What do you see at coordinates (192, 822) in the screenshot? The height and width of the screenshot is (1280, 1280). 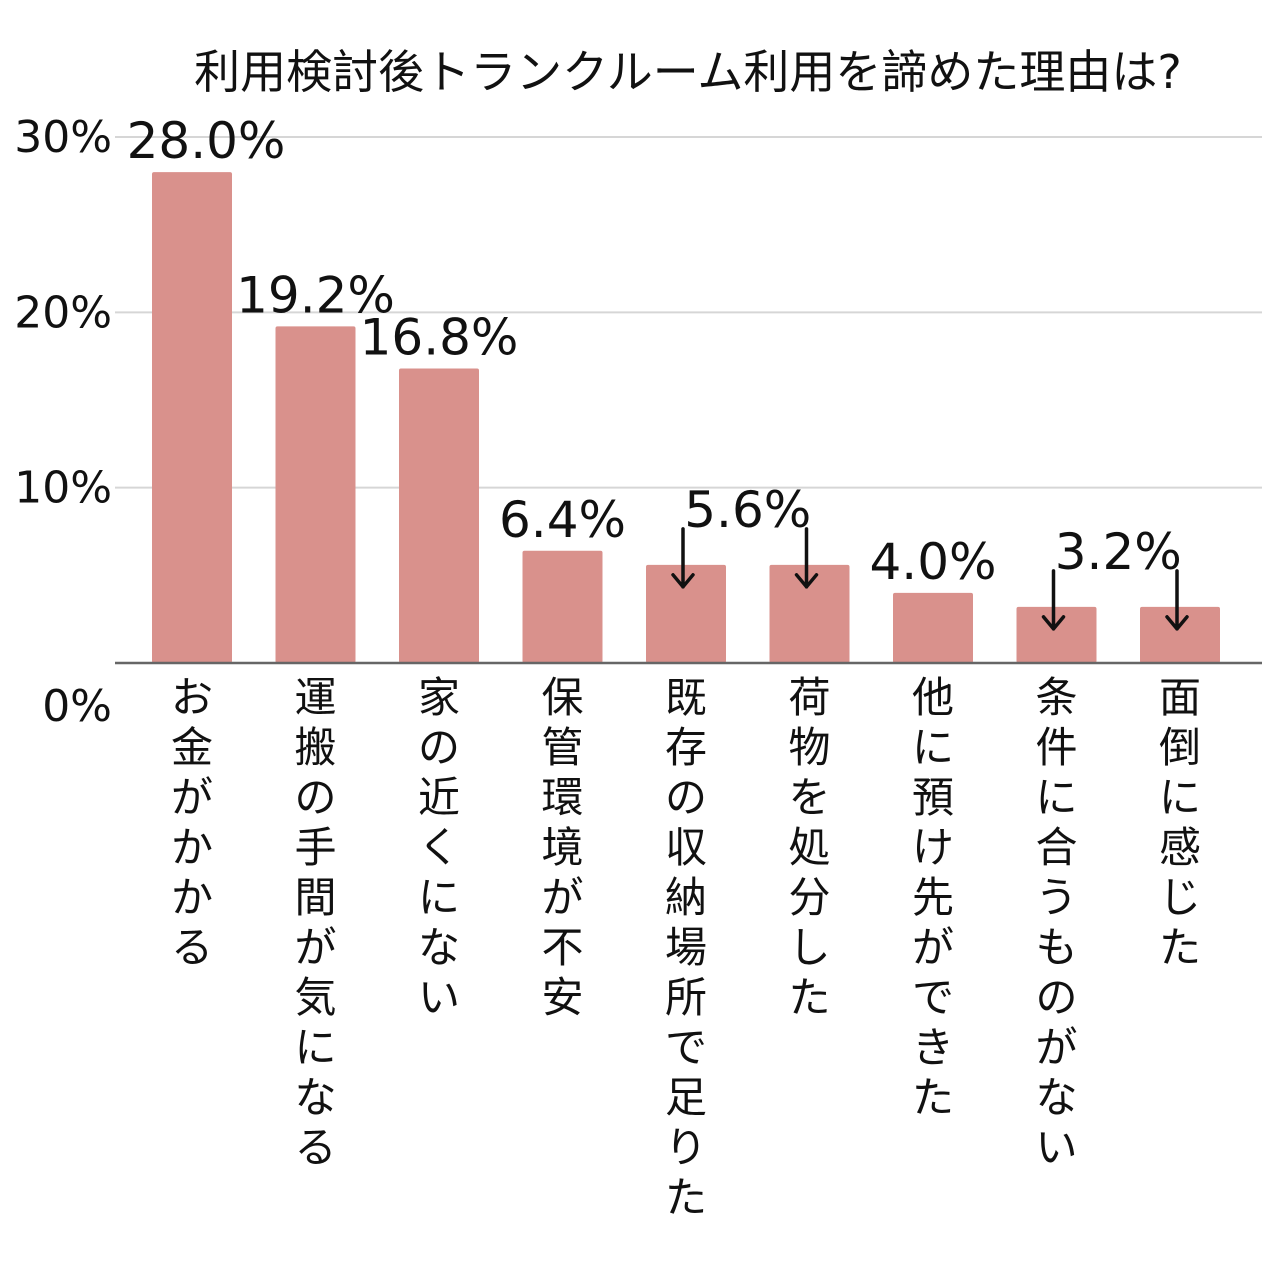 I see `category-label: お金がかかる` at bounding box center [192, 822].